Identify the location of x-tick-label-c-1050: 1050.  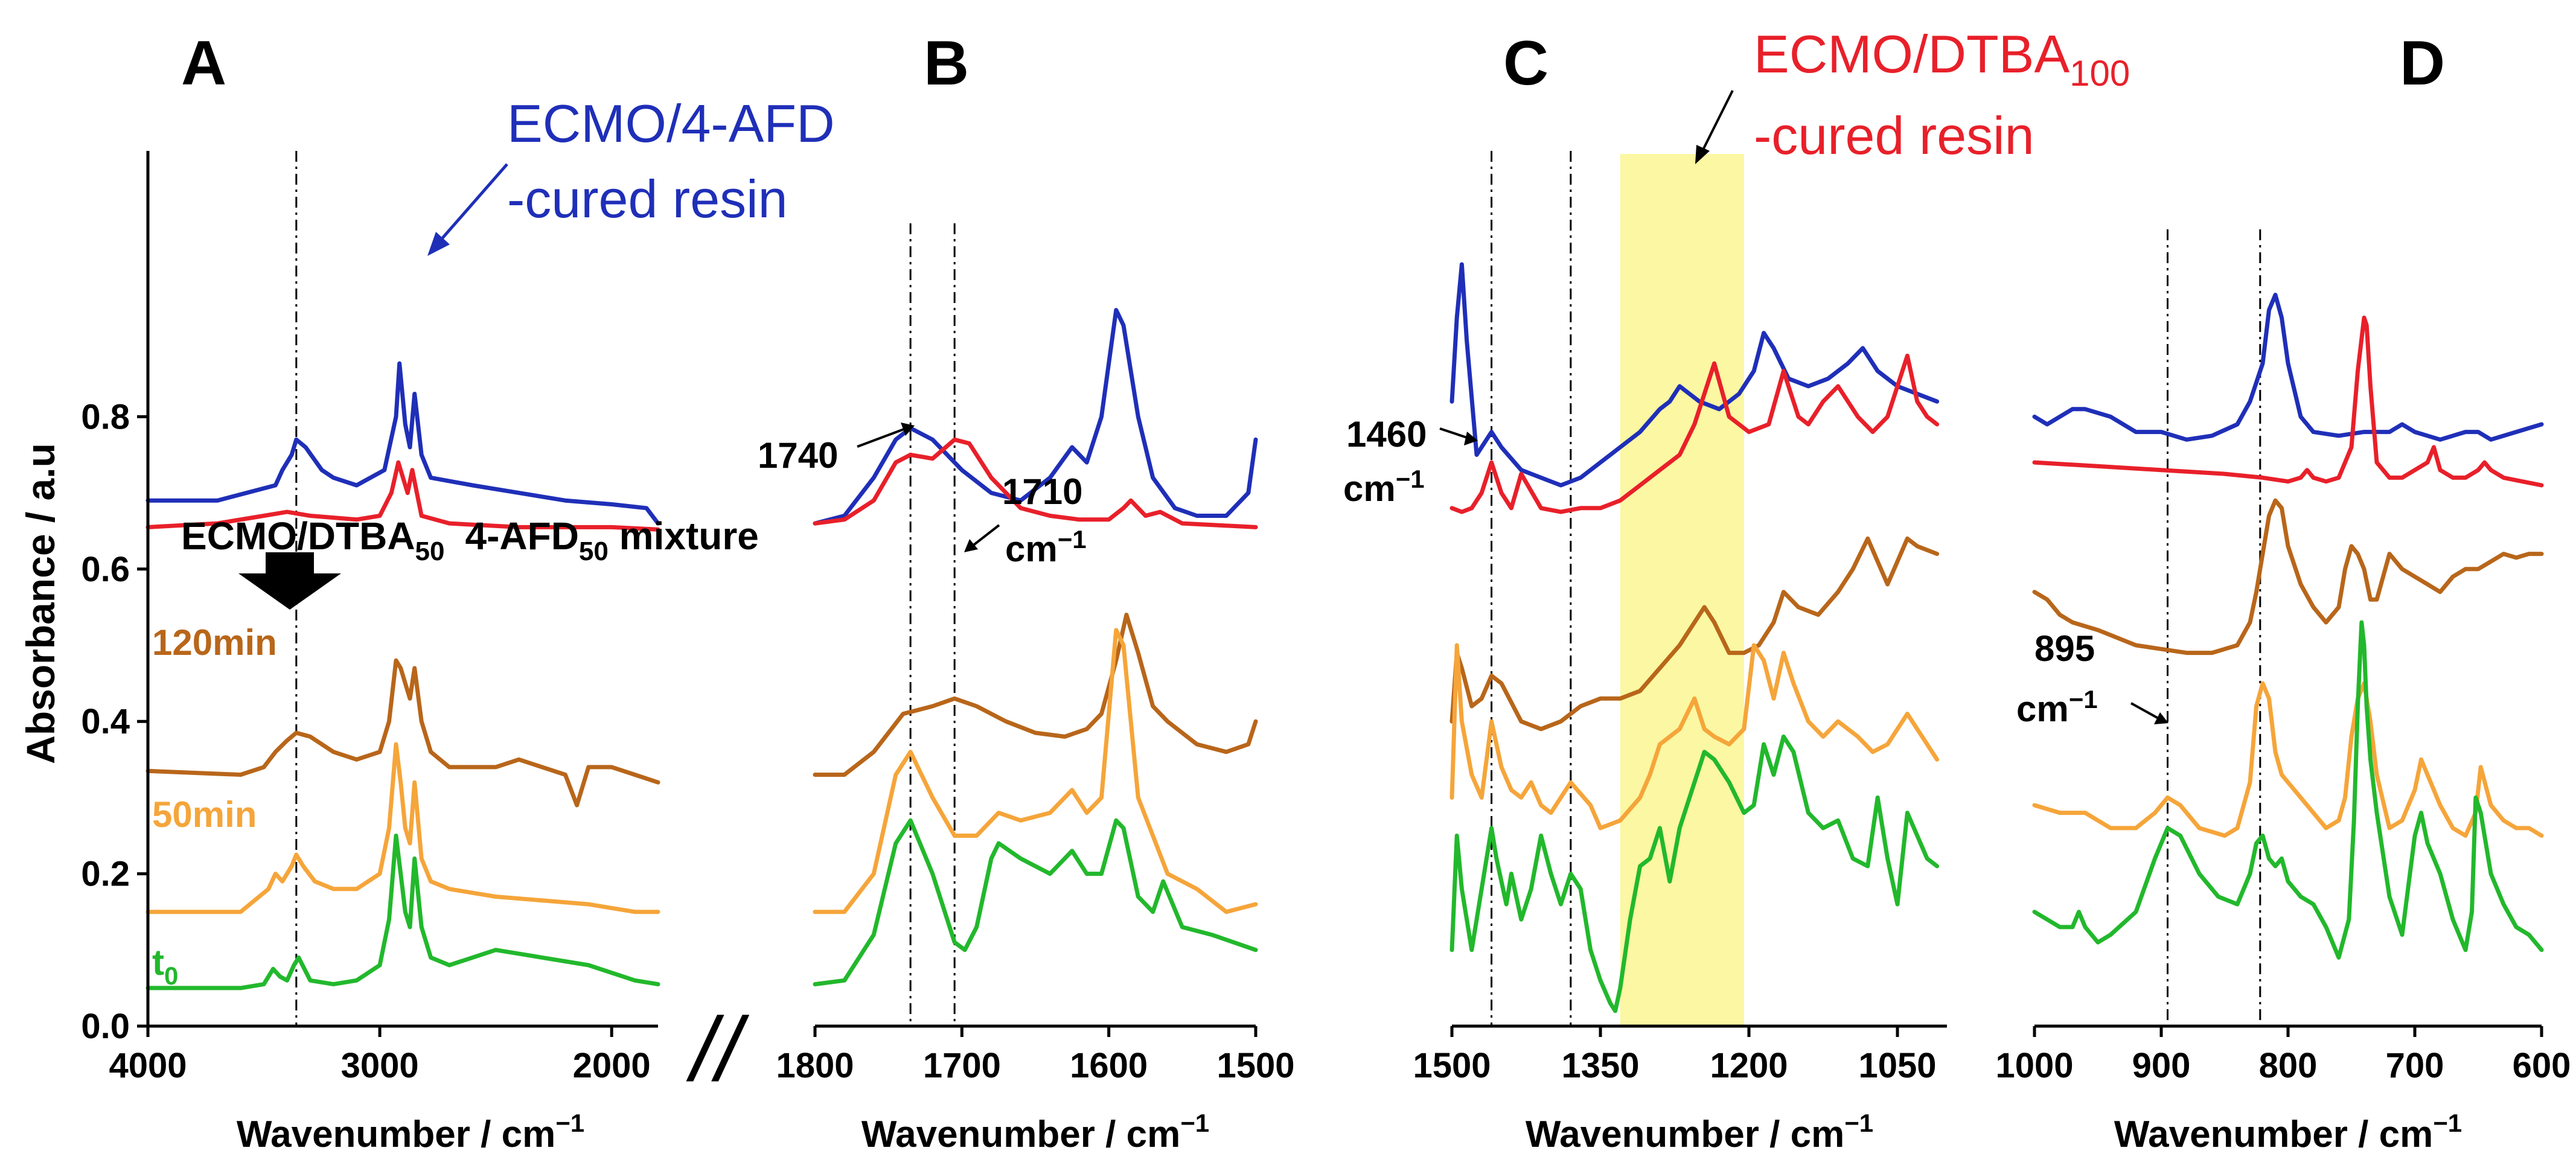
(1897, 1065).